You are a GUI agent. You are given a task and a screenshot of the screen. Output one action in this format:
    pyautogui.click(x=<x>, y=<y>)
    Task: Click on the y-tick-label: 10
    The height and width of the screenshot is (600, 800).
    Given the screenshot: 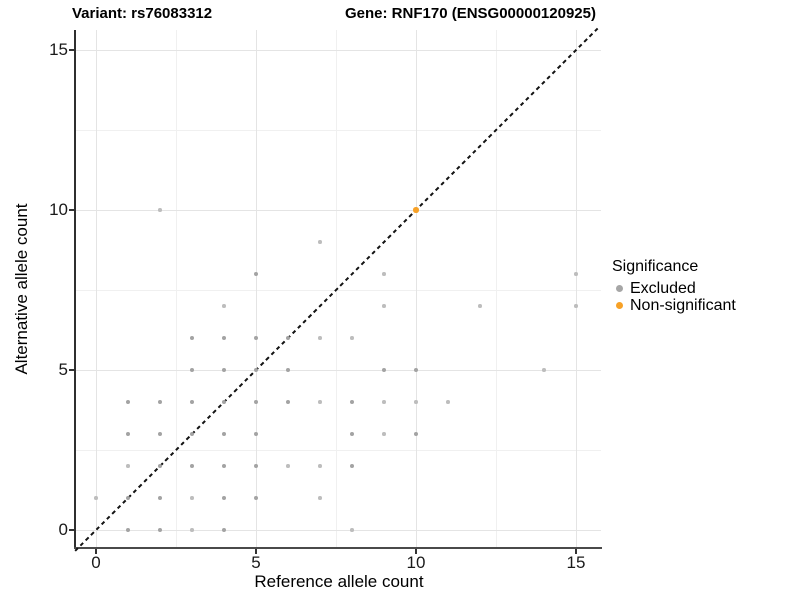 What is the action you would take?
    pyautogui.click(x=58, y=209)
    